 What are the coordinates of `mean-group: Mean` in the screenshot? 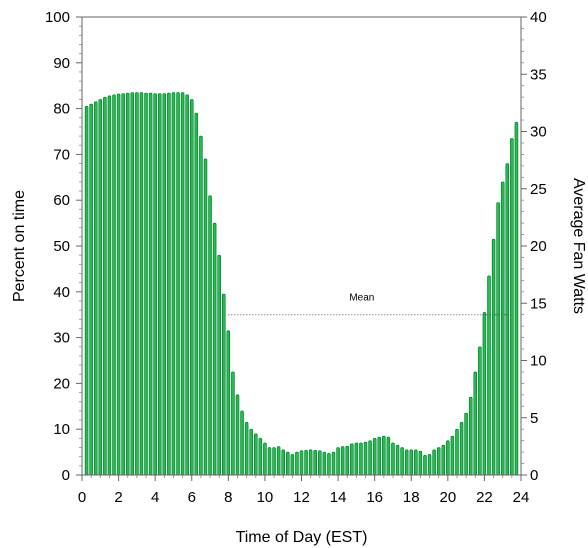 It's located at (370, 304).